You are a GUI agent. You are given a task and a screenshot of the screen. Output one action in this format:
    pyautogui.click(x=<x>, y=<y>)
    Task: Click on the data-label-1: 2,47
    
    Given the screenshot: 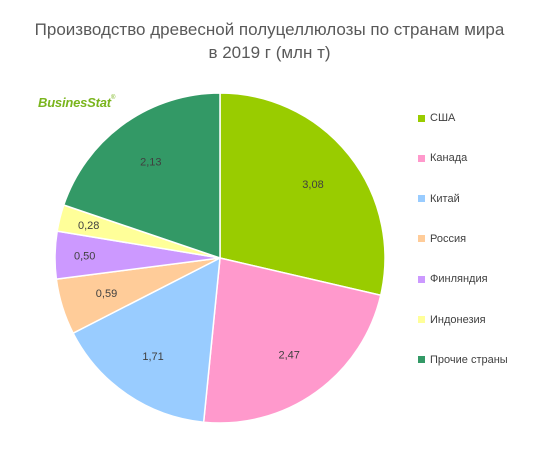 What is the action you would take?
    pyautogui.click(x=288, y=356)
    